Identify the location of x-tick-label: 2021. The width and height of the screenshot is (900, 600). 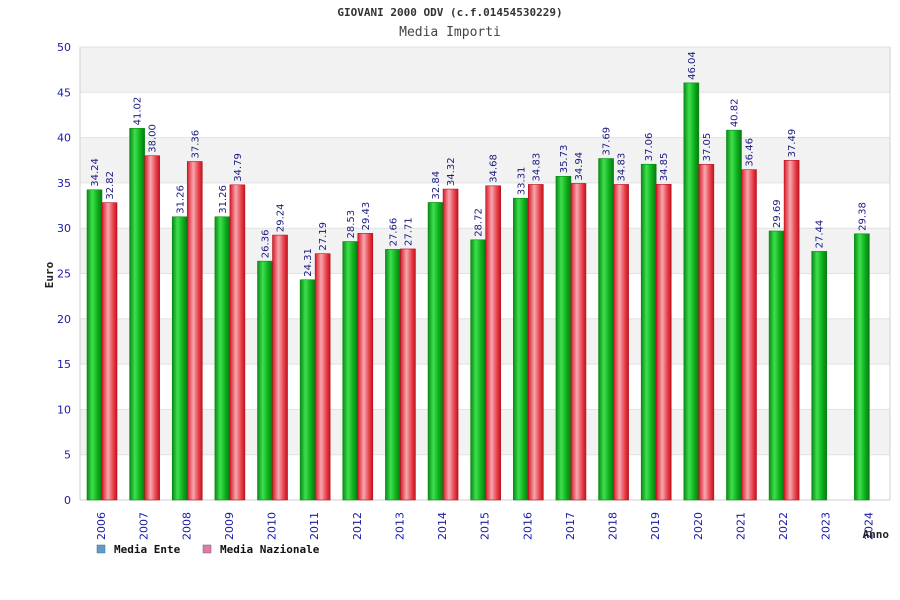
(740, 526).